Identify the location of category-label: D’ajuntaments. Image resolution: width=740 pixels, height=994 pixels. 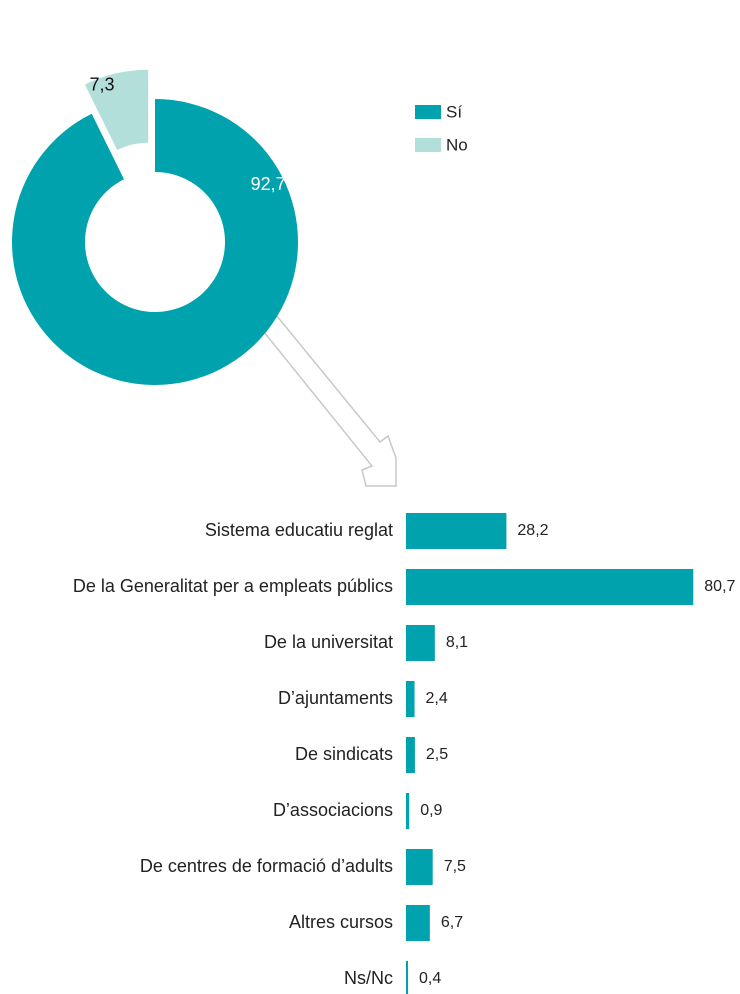
(335, 698).